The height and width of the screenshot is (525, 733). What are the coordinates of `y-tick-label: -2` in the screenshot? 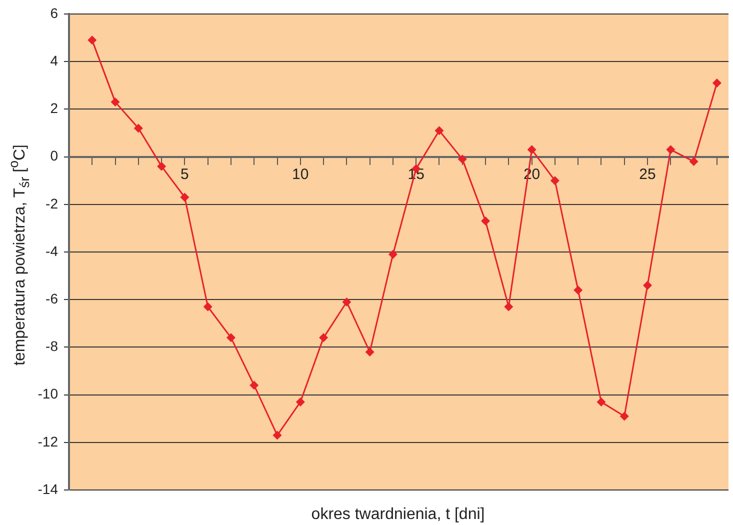 It's located at (52, 203).